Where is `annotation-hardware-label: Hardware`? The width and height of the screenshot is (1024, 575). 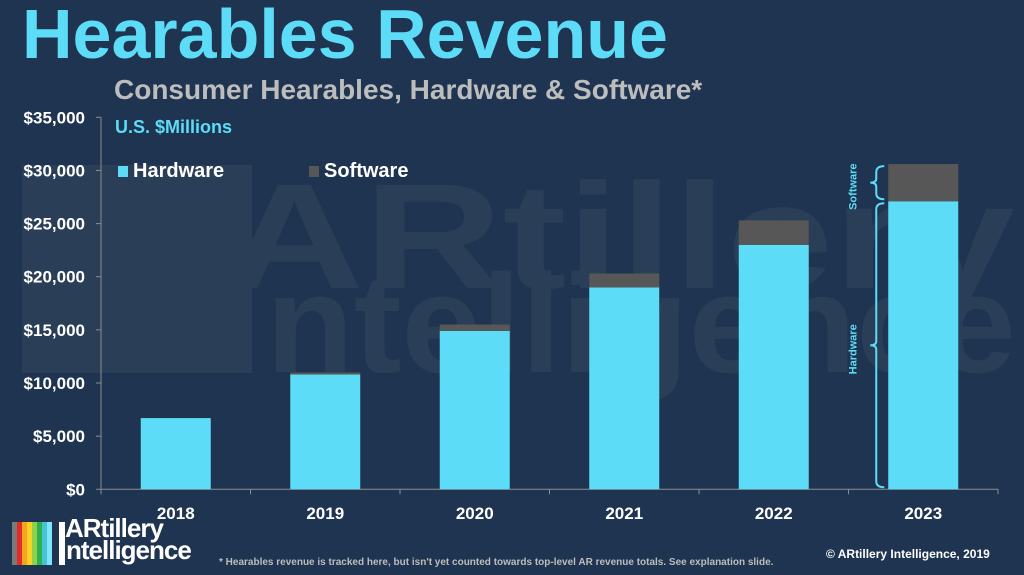 annotation-hardware-label: Hardware is located at coordinates (853, 349).